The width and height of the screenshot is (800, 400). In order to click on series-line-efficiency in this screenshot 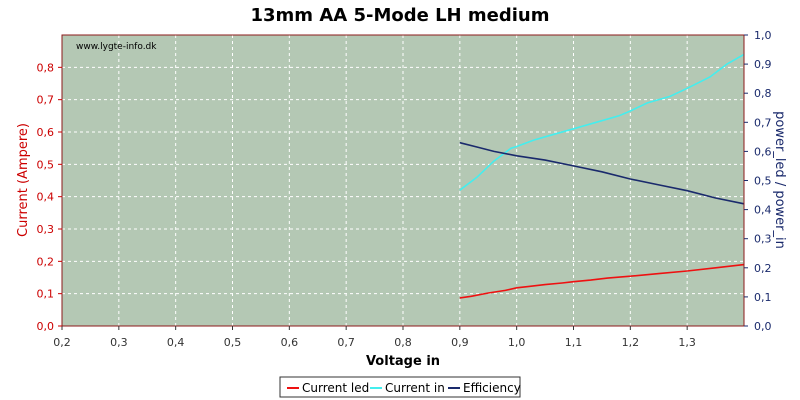, I will do `click(602, 173)`.